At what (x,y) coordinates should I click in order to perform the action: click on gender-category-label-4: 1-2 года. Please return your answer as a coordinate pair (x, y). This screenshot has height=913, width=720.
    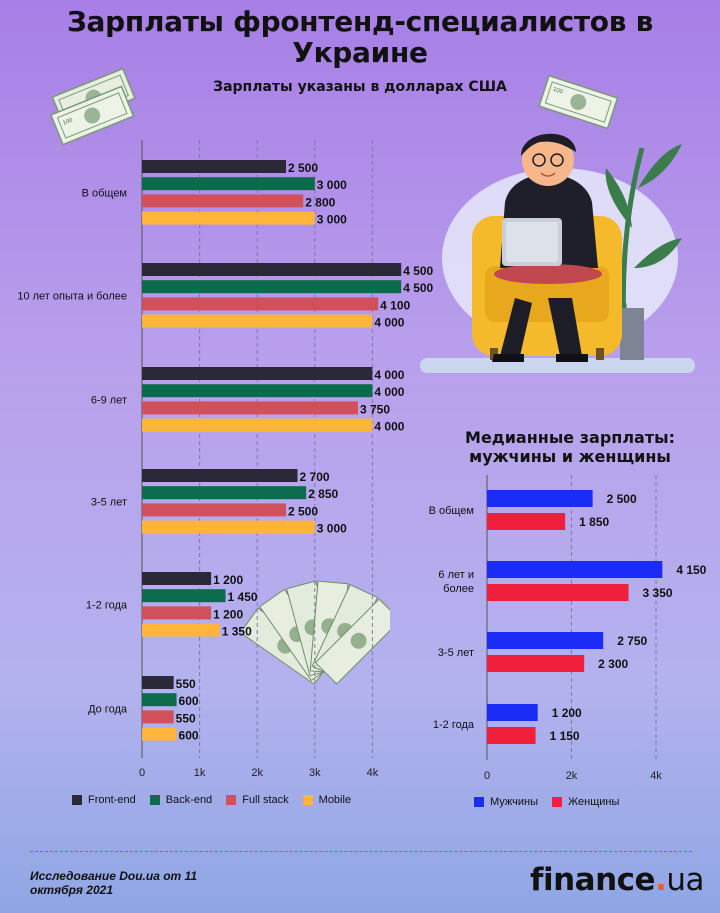
    Looking at the image, I should click on (454, 725).